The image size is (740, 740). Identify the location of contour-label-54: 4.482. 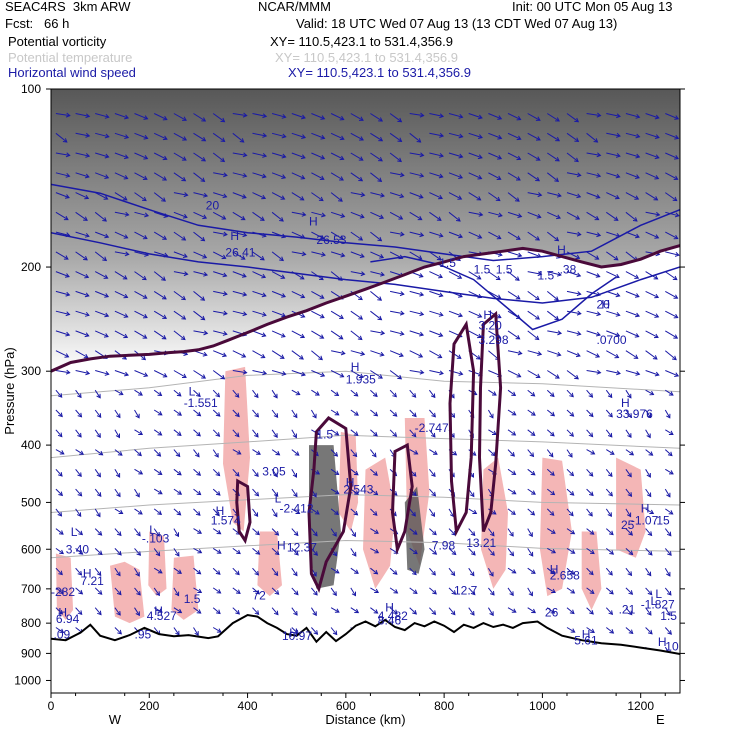
(393, 616).